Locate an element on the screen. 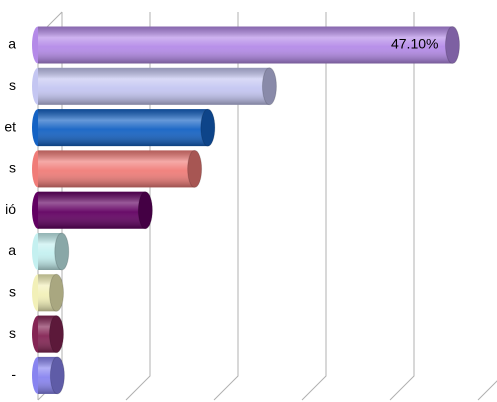  y-tick-label: - is located at coordinates (13, 374).